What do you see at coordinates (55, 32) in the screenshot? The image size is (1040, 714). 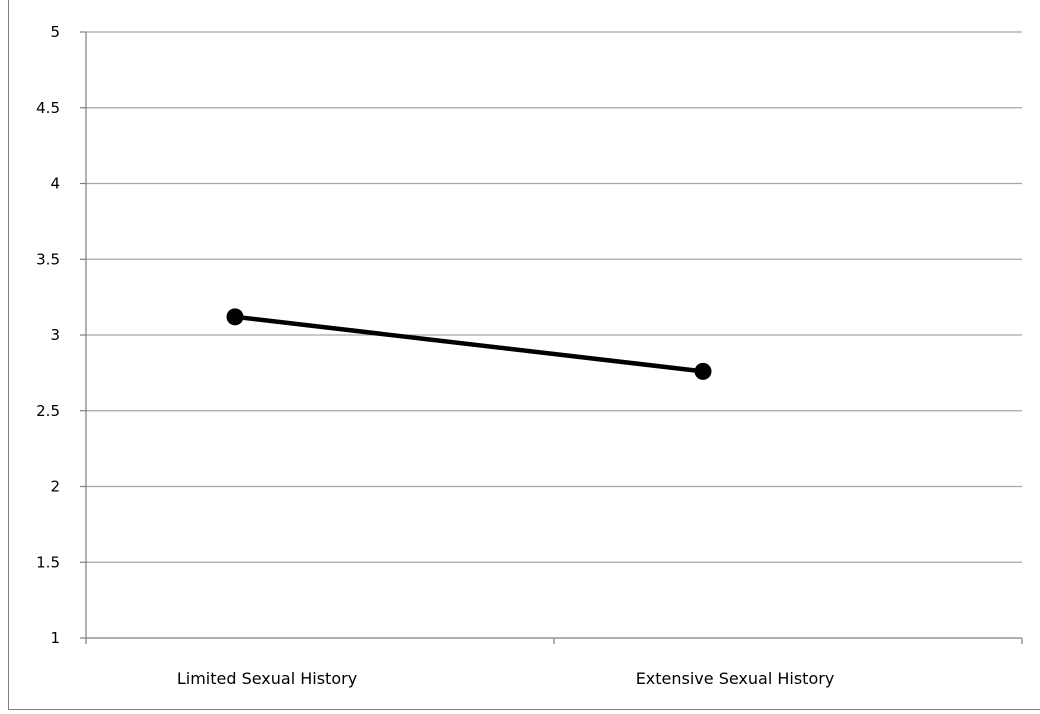 I see `y-tick-label: 5` at bounding box center [55, 32].